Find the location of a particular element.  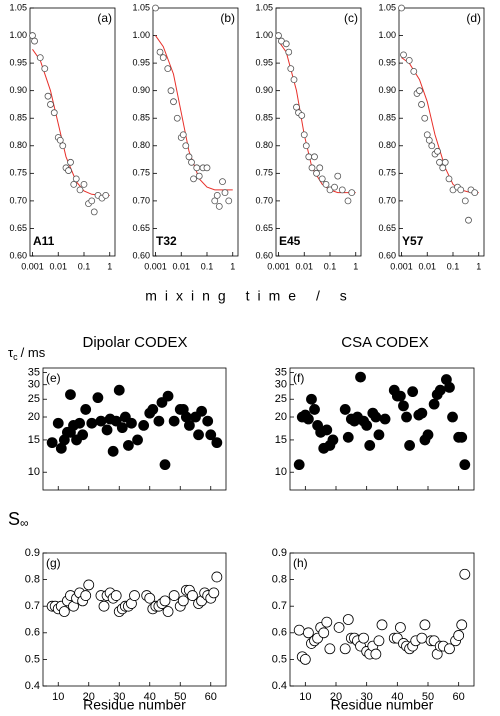

y-tick-label: 0.6 is located at coordinates (279, 633).